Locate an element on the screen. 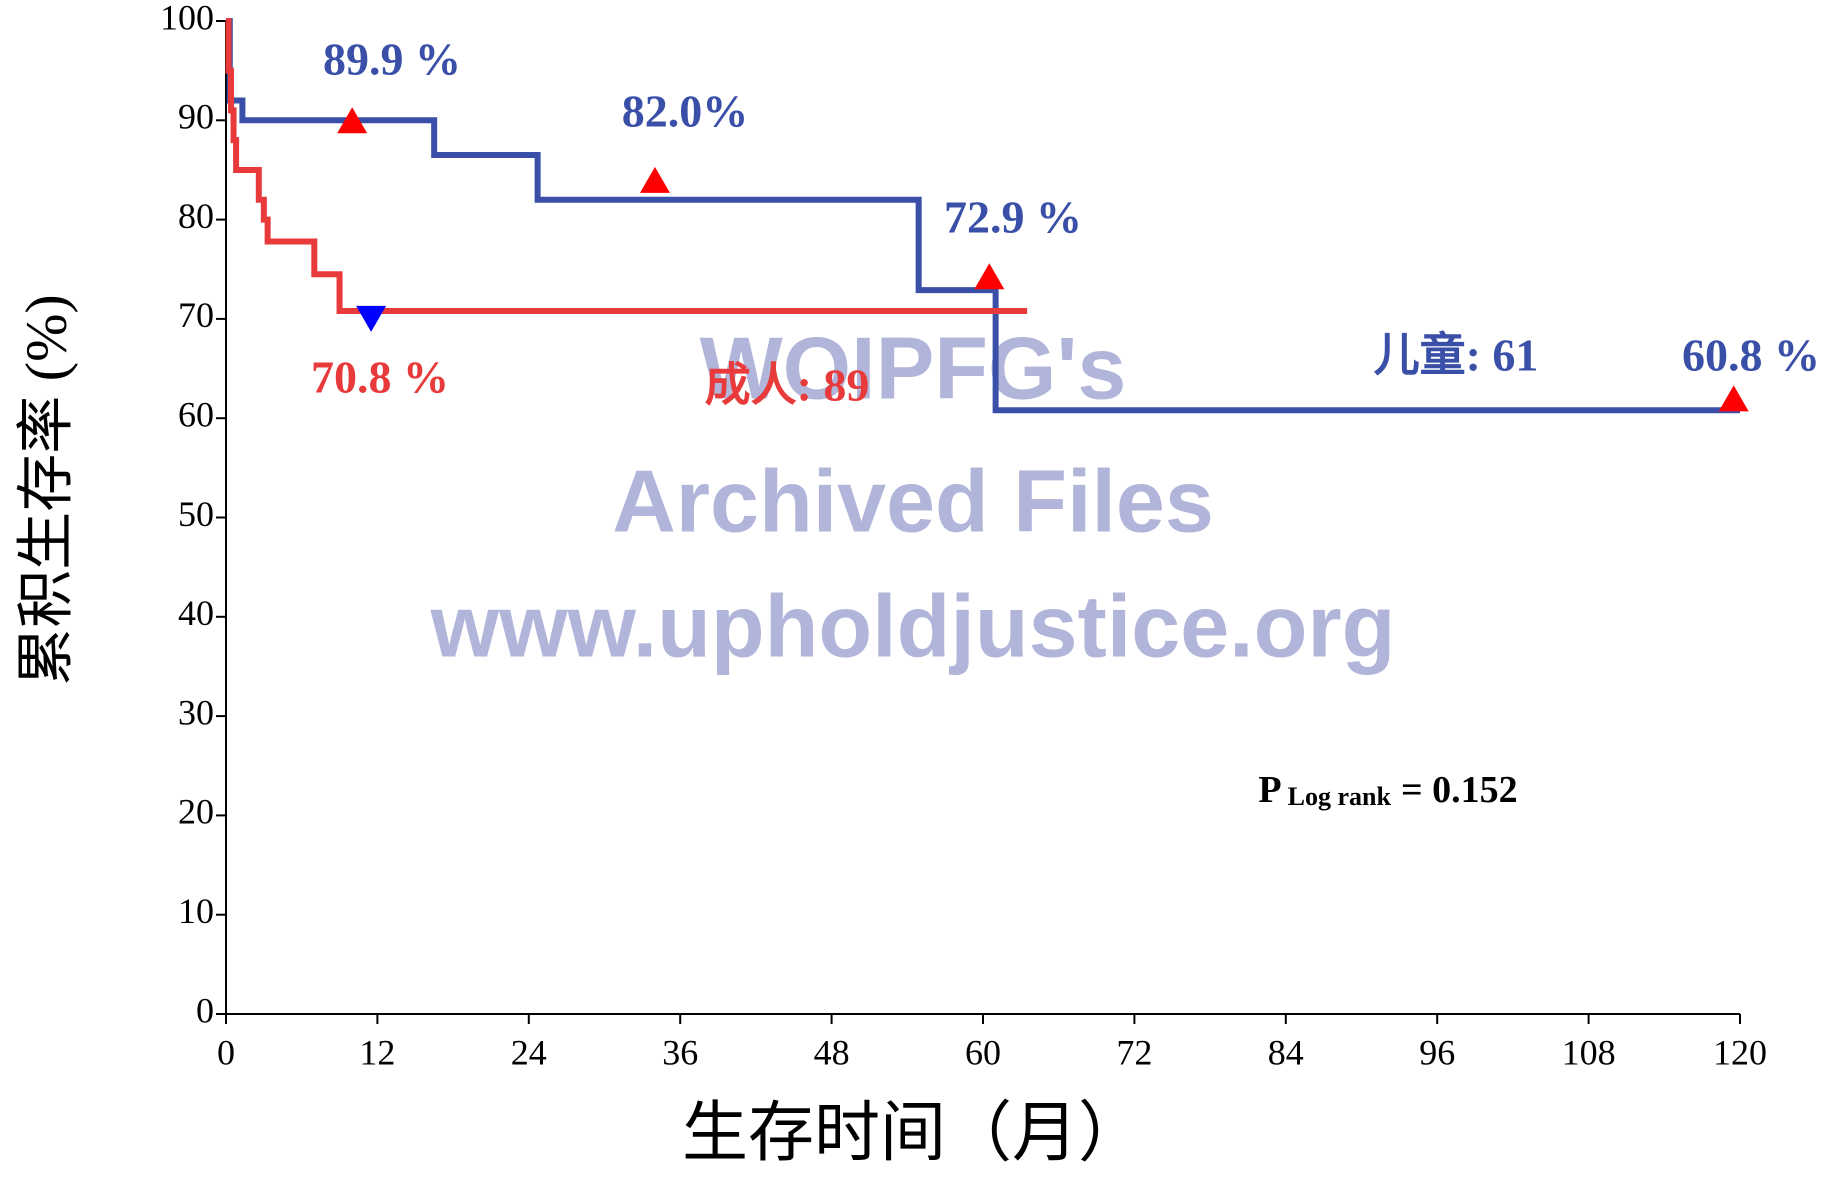 The image size is (1829, 1178). x-tick-label: 96 is located at coordinates (1437, 1052).